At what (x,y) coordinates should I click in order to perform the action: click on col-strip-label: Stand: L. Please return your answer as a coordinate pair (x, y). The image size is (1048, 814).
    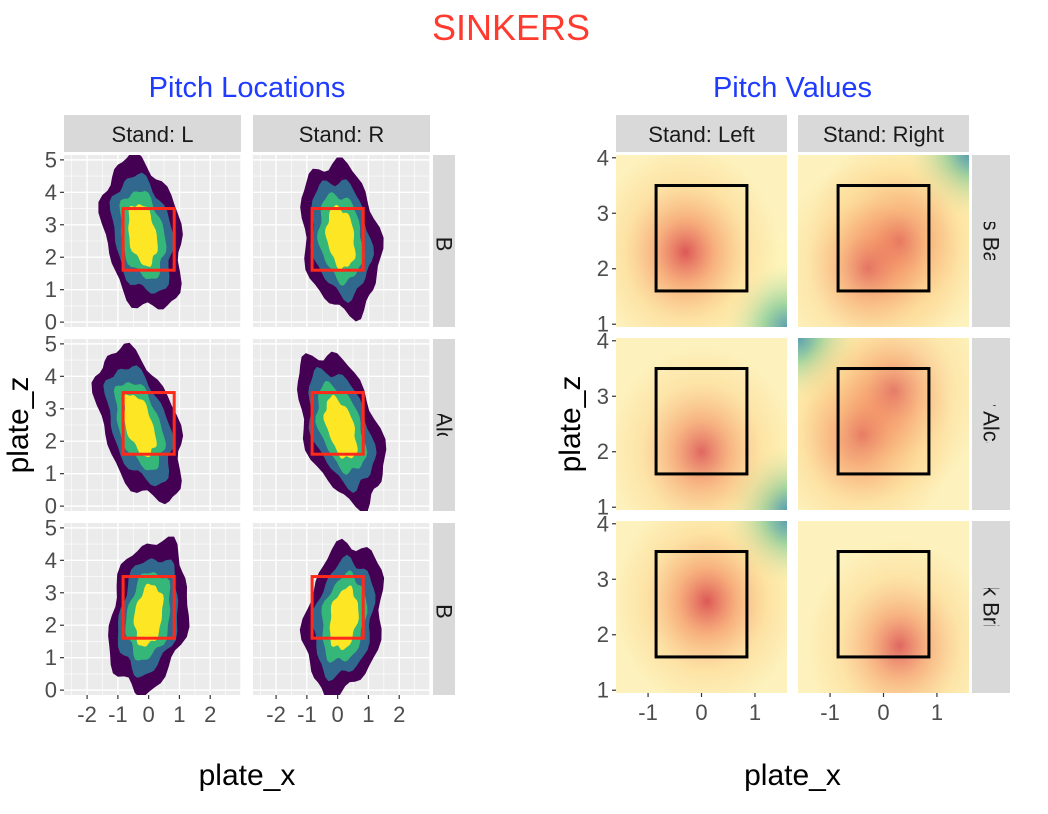
    Looking at the image, I should click on (153, 134).